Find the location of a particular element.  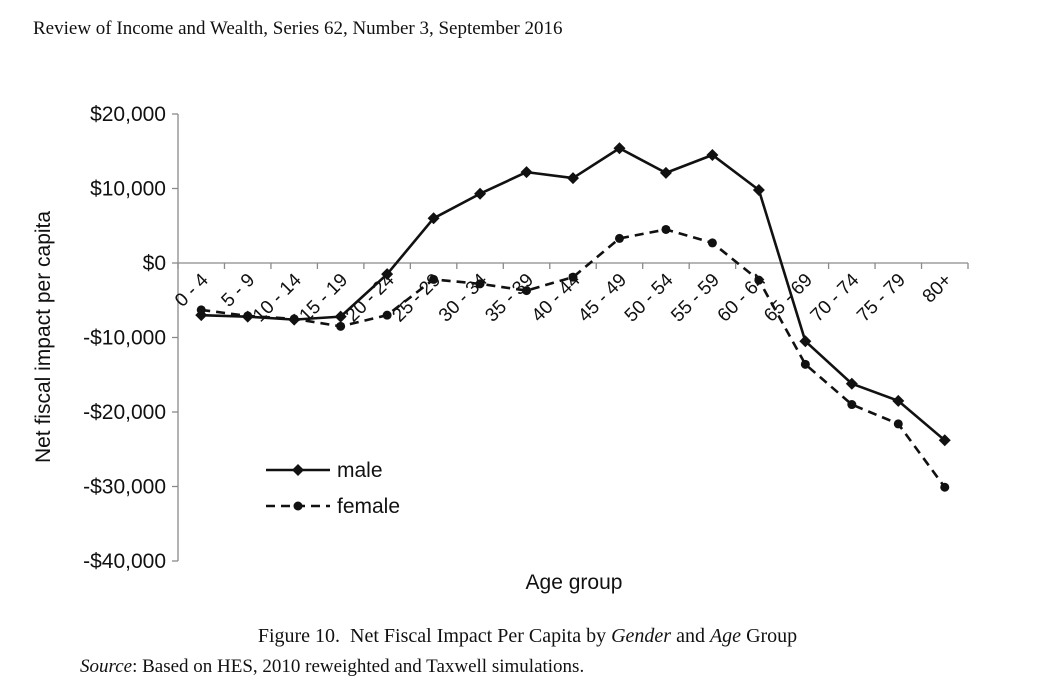

y-tick-label: -$20,000 is located at coordinates (124, 412).